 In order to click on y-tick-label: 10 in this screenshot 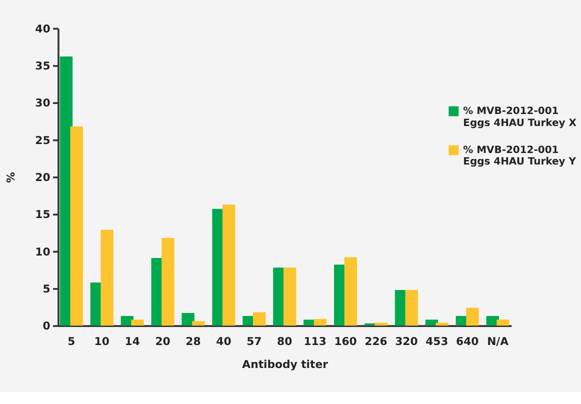, I will do `click(43, 251)`.